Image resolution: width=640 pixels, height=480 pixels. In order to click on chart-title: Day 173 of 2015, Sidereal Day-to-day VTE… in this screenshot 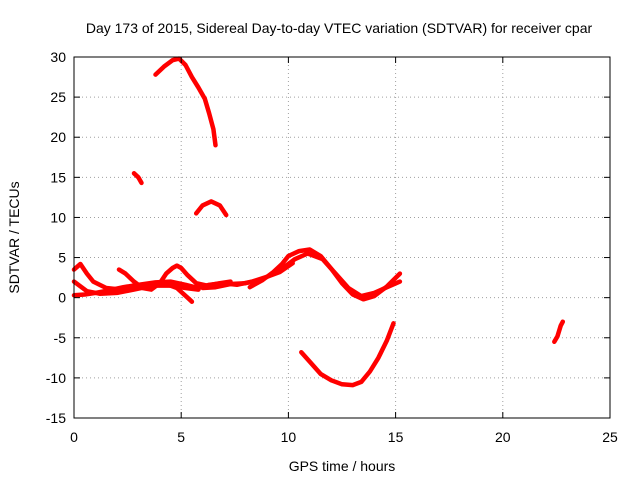, I will do `click(339, 28)`.